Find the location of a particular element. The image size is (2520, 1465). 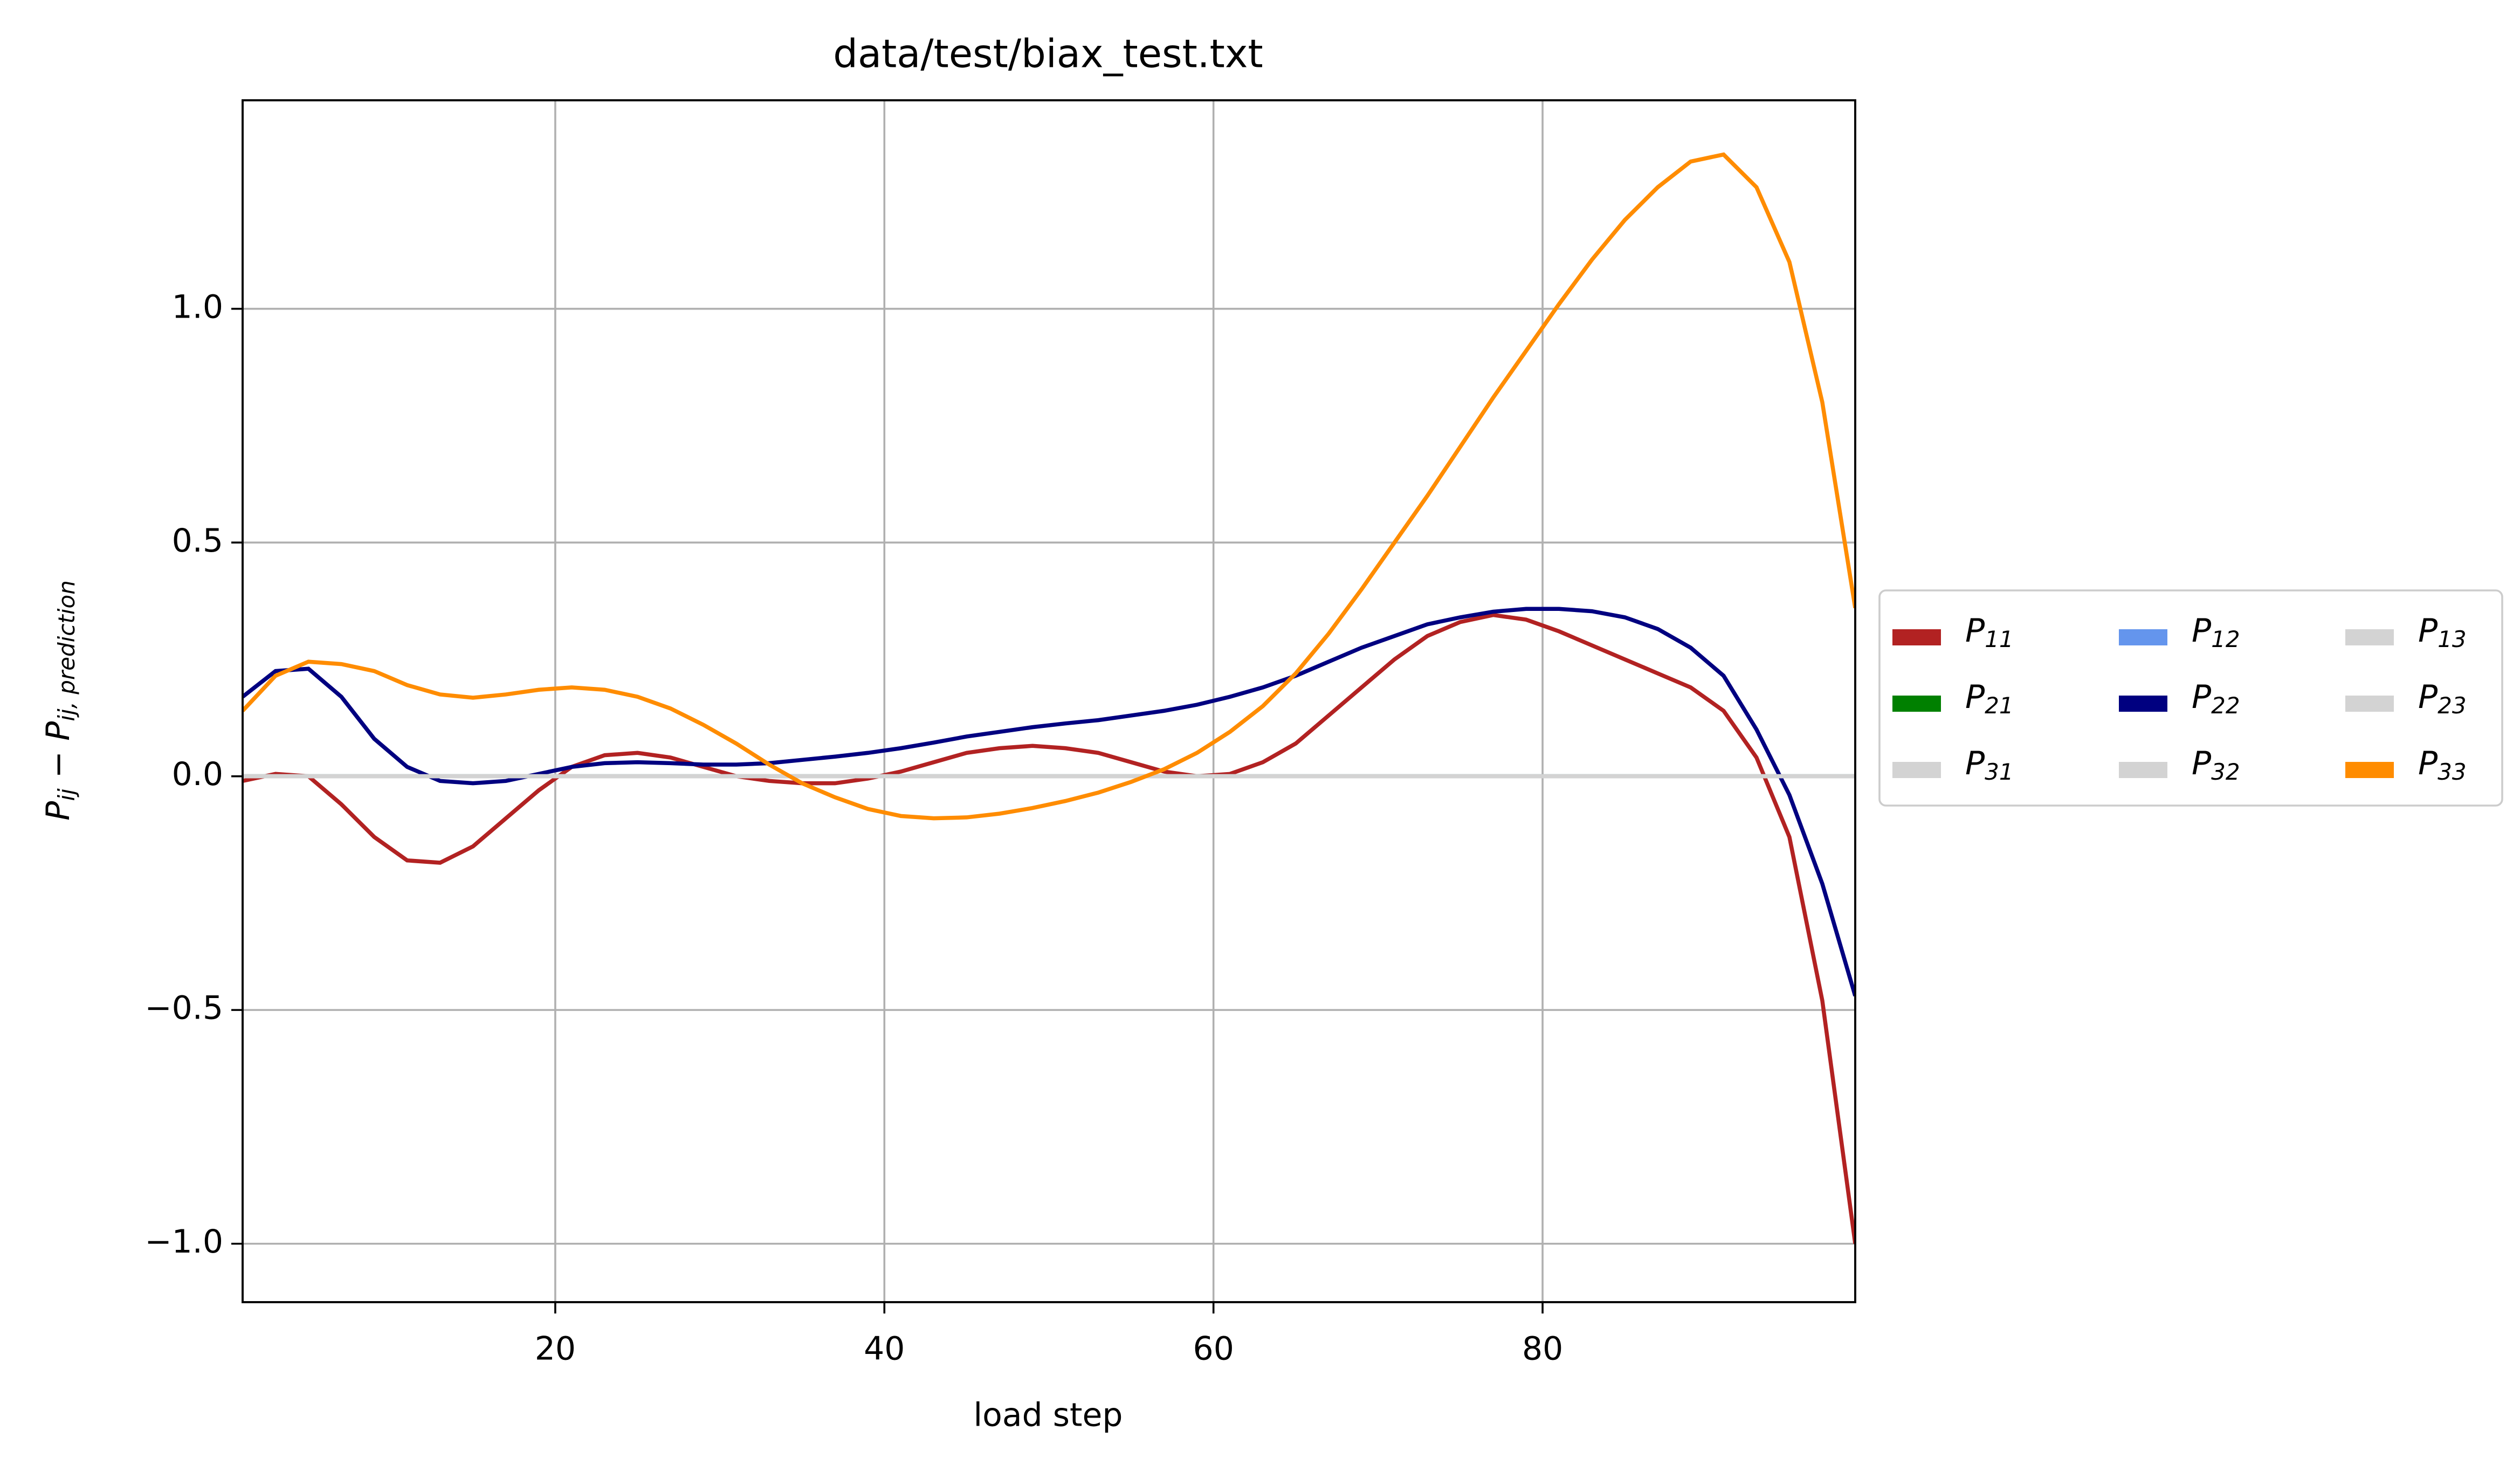

y-tick-label: 0.0 is located at coordinates (197, 774).